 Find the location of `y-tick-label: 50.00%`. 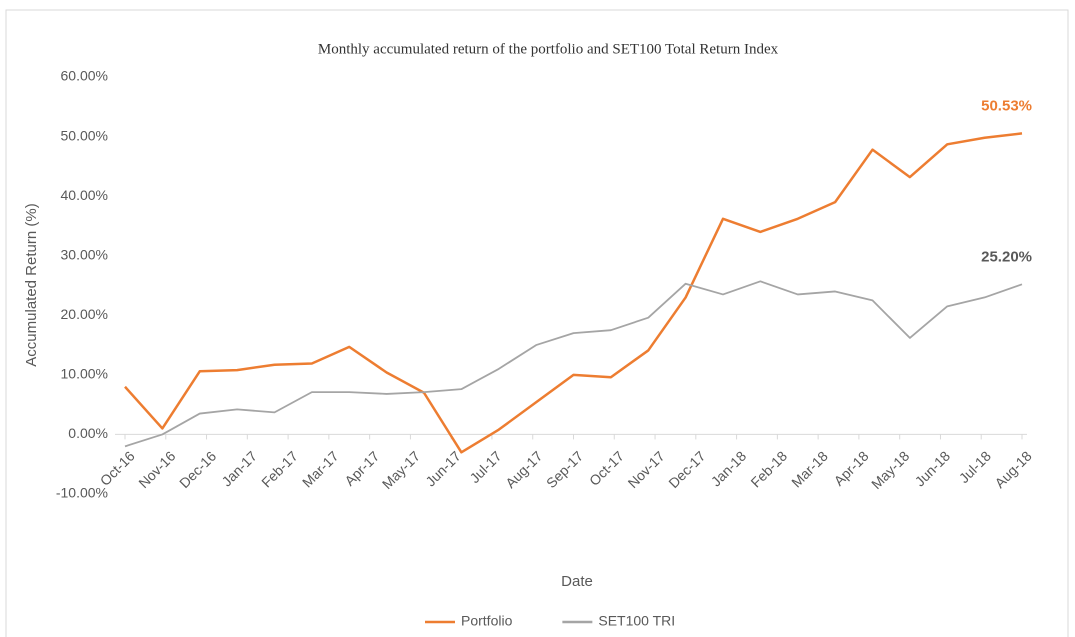

y-tick-label: 50.00% is located at coordinates (84, 135).